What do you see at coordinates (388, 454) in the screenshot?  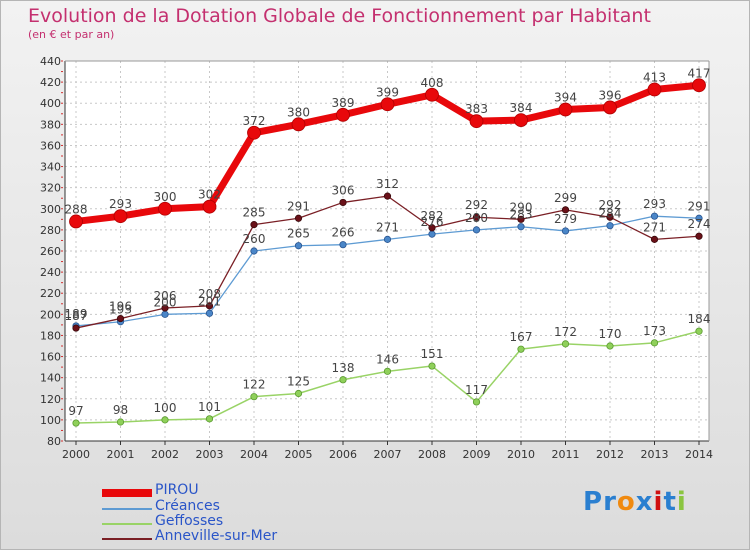 I see `x-tick-label: 2007` at bounding box center [388, 454].